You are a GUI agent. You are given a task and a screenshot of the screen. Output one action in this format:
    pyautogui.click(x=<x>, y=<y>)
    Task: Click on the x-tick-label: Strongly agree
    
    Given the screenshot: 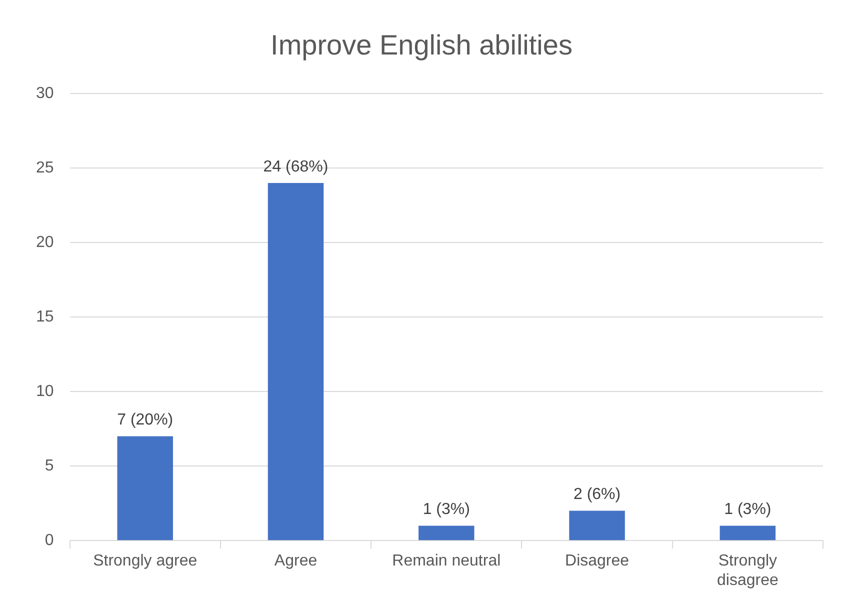 What is the action you would take?
    pyautogui.click(x=145, y=561)
    